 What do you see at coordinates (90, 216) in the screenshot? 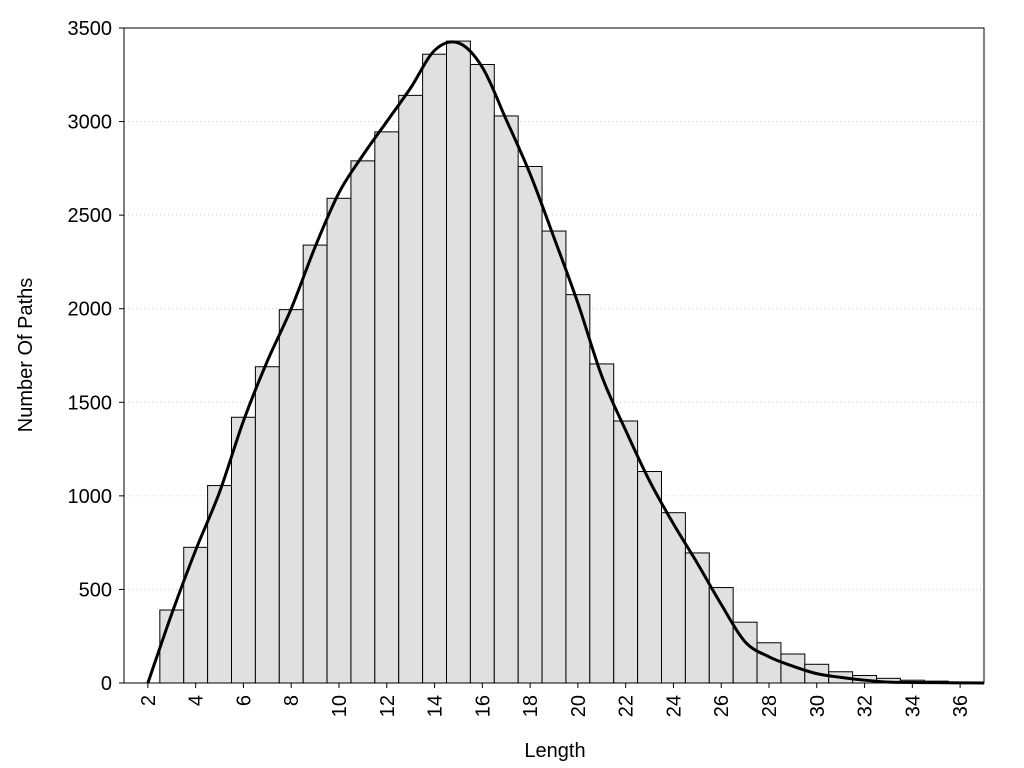
I see `y-tick-label: 2500` at bounding box center [90, 216].